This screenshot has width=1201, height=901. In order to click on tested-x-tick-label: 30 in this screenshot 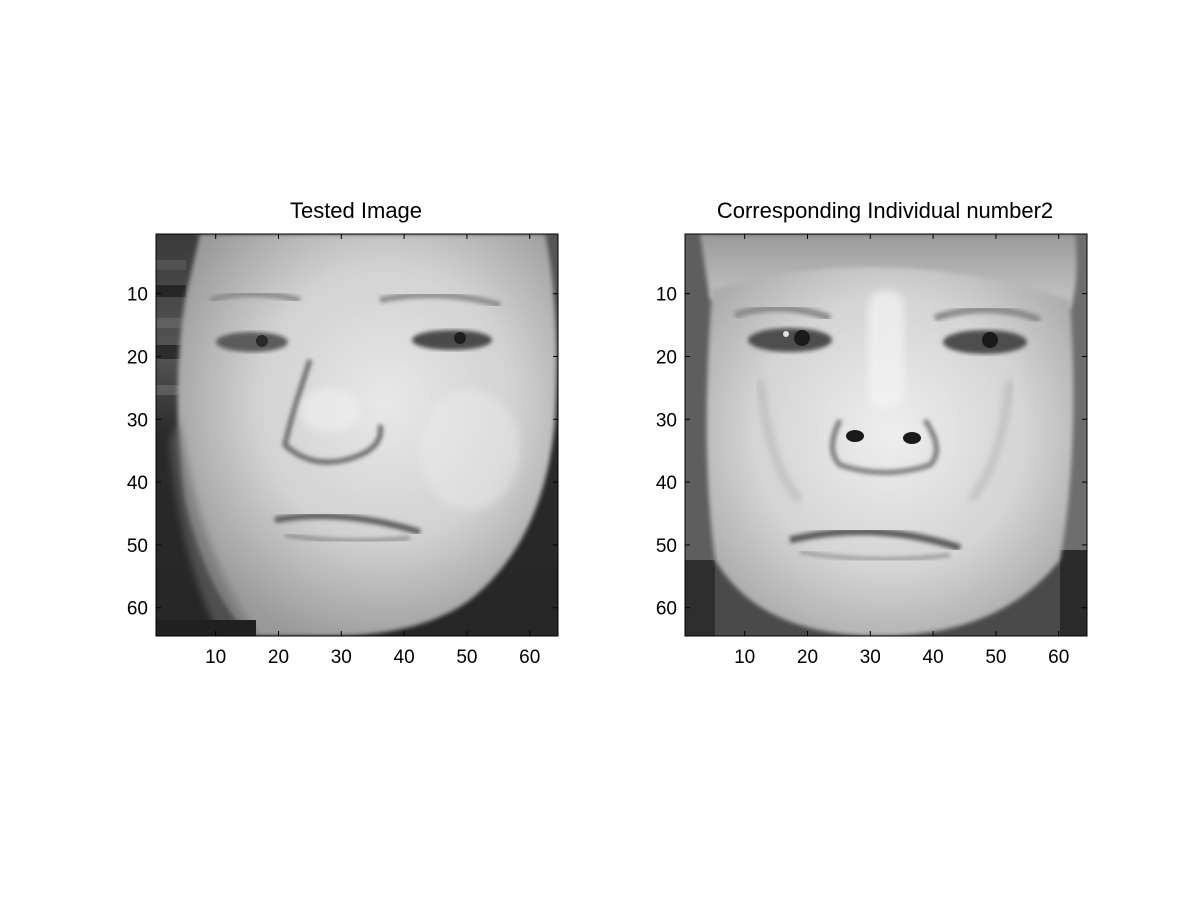, I will do `click(341, 657)`.